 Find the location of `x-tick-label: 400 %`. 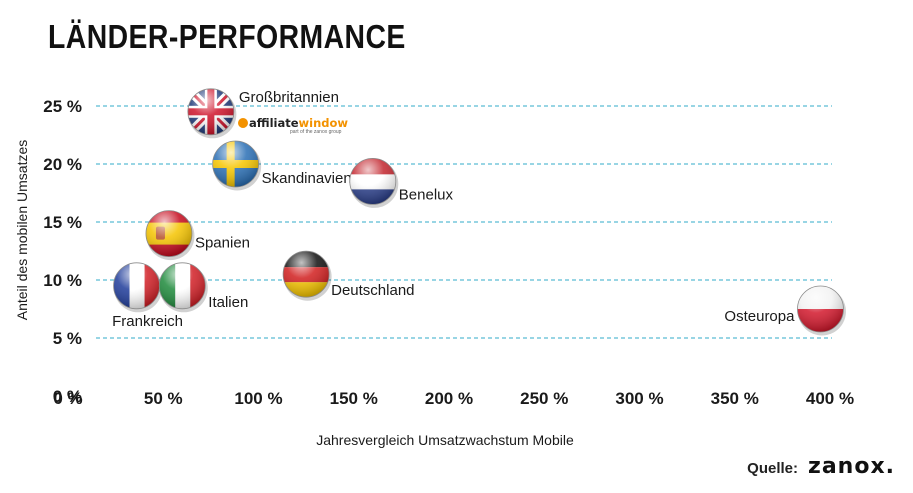

x-tick-label: 400 % is located at coordinates (830, 398).